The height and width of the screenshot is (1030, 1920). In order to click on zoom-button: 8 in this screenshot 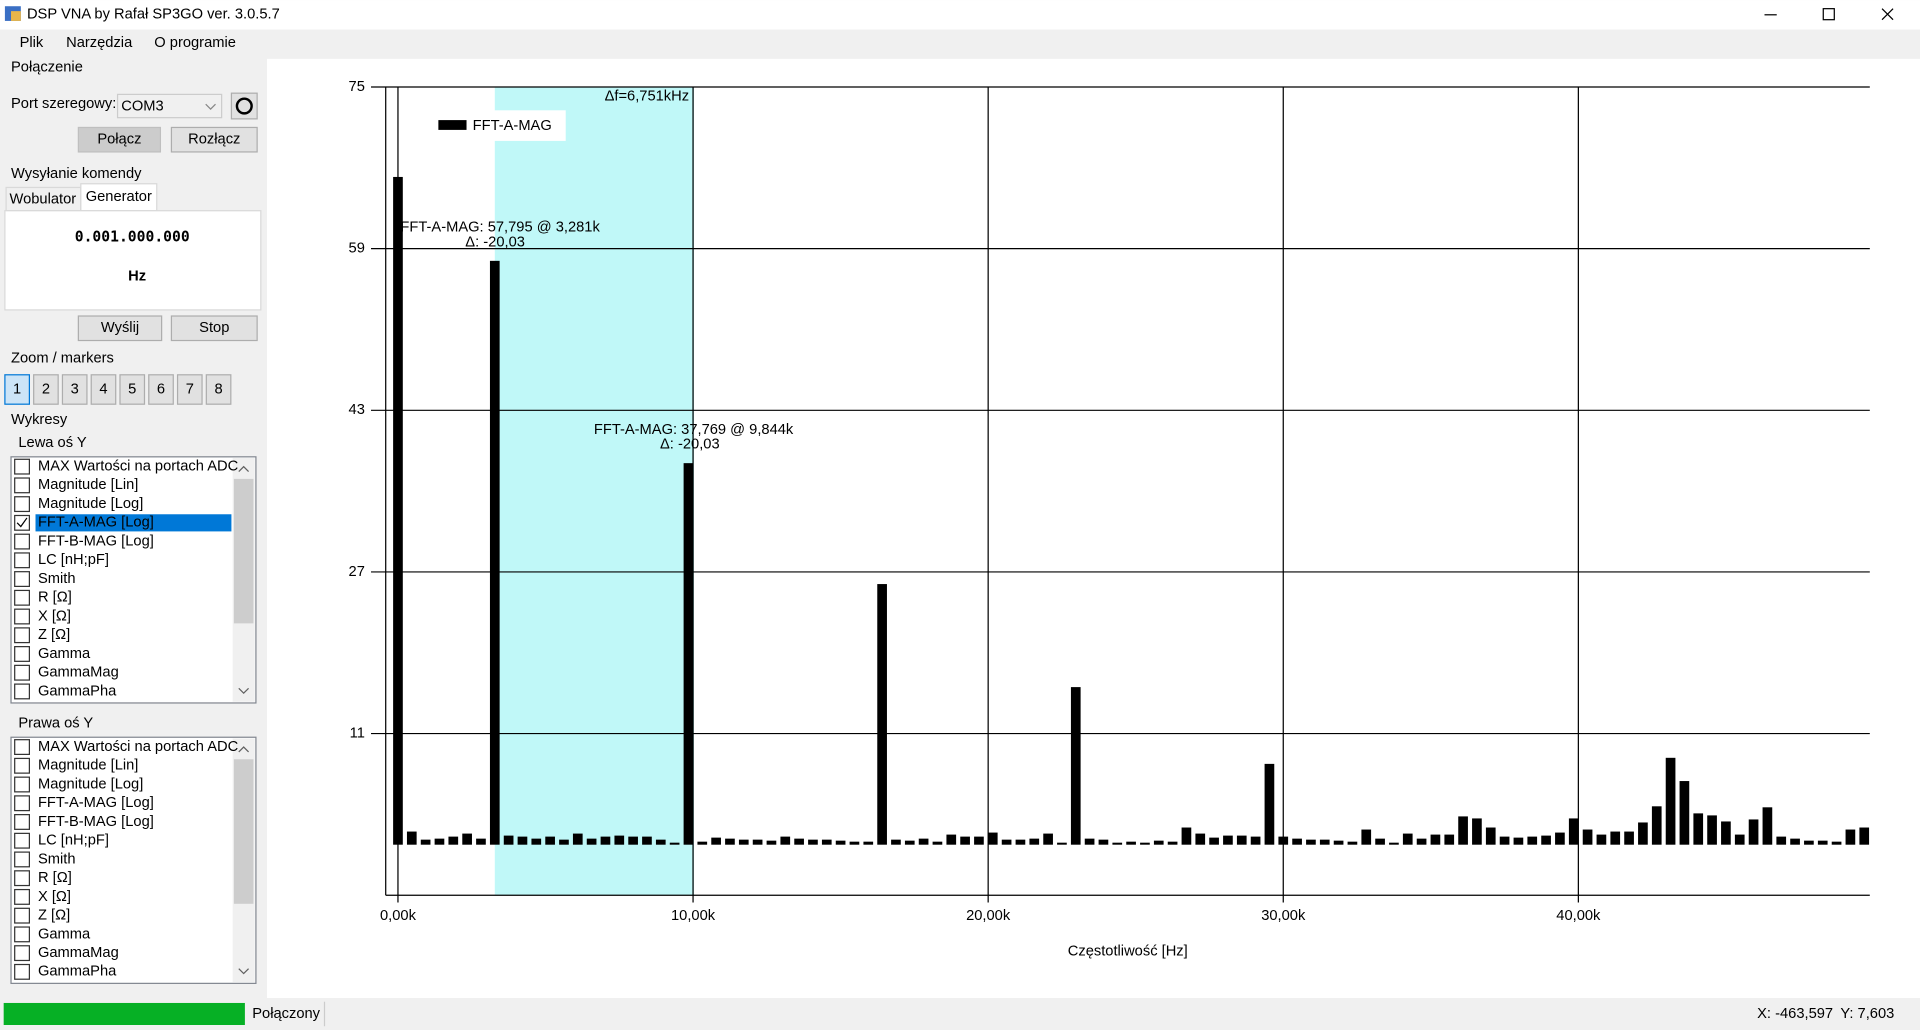, I will do `click(218, 389)`.